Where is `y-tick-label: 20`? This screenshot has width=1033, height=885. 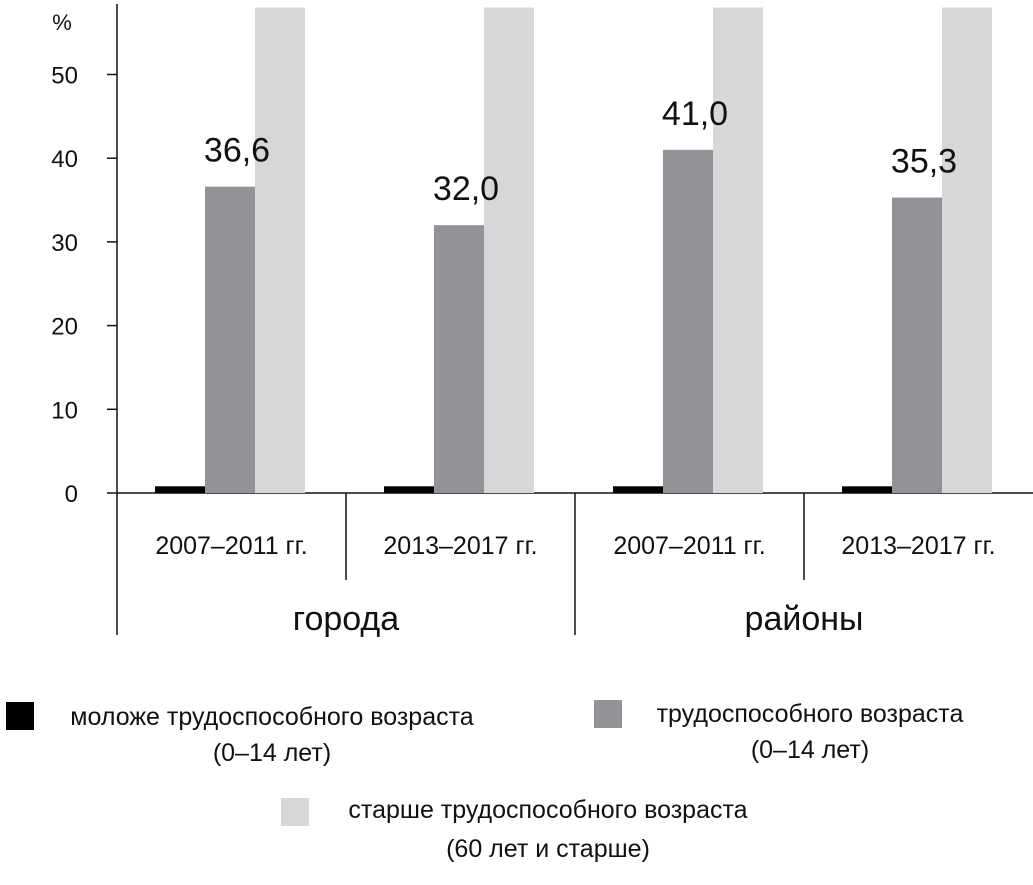
y-tick-label: 20 is located at coordinates (64, 327).